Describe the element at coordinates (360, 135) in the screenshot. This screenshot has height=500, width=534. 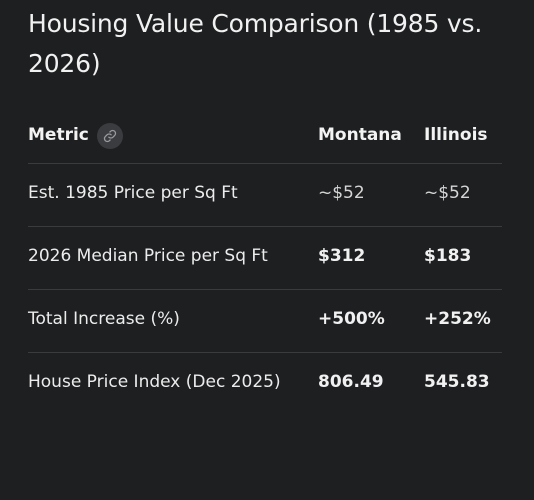
I see `column-header-montana: Montana` at that location.